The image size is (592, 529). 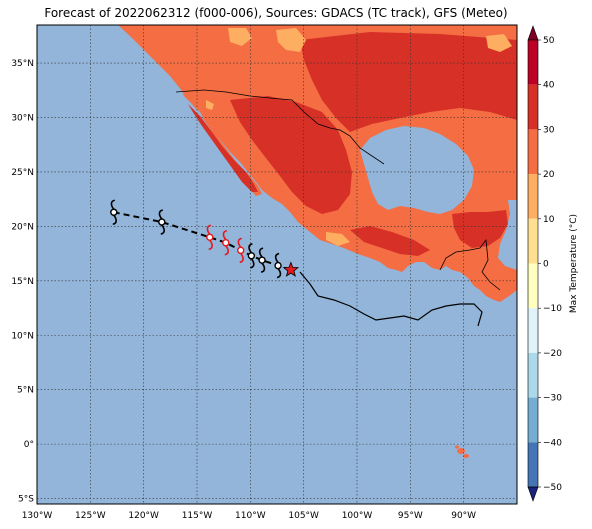 I want to click on colorbar-tick-label: 30, so click(x=549, y=130).